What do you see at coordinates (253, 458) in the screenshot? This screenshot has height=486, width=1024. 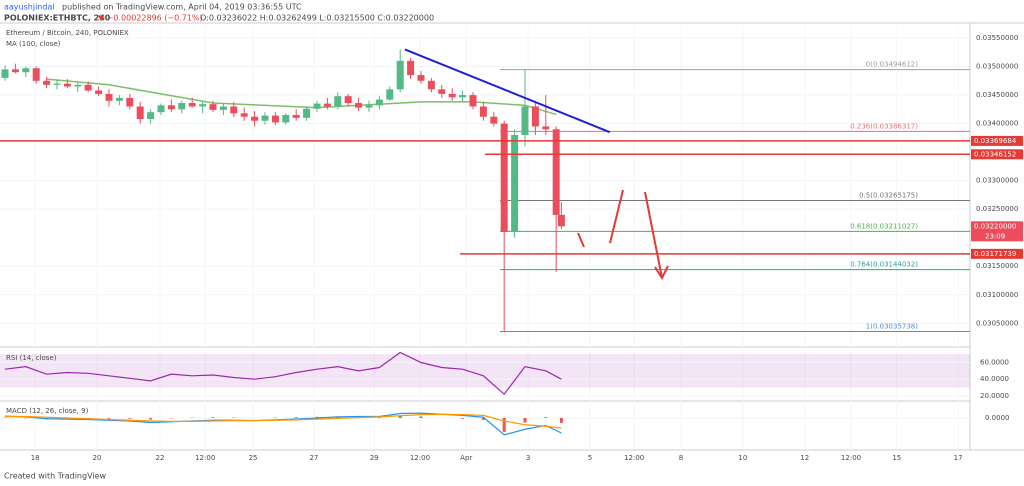 I see `x-tick-label: 25` at bounding box center [253, 458].